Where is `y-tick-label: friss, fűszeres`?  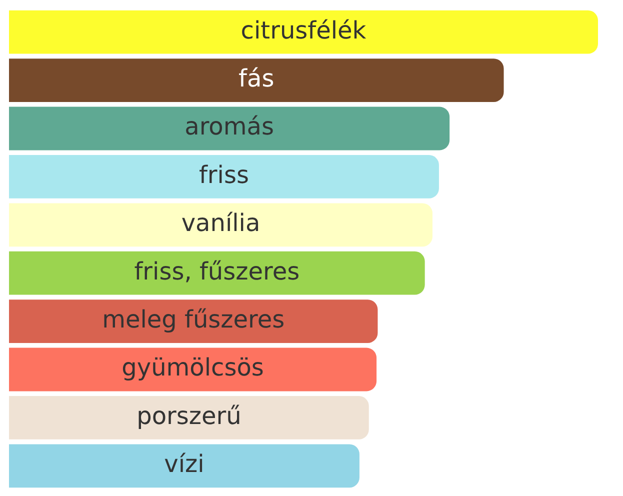
y-tick-label: friss, fűszeres is located at coordinates (217, 271).